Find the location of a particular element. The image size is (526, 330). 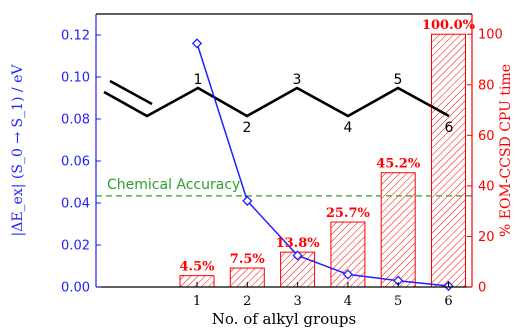

right-tick-label: 60 is located at coordinates (486, 136).